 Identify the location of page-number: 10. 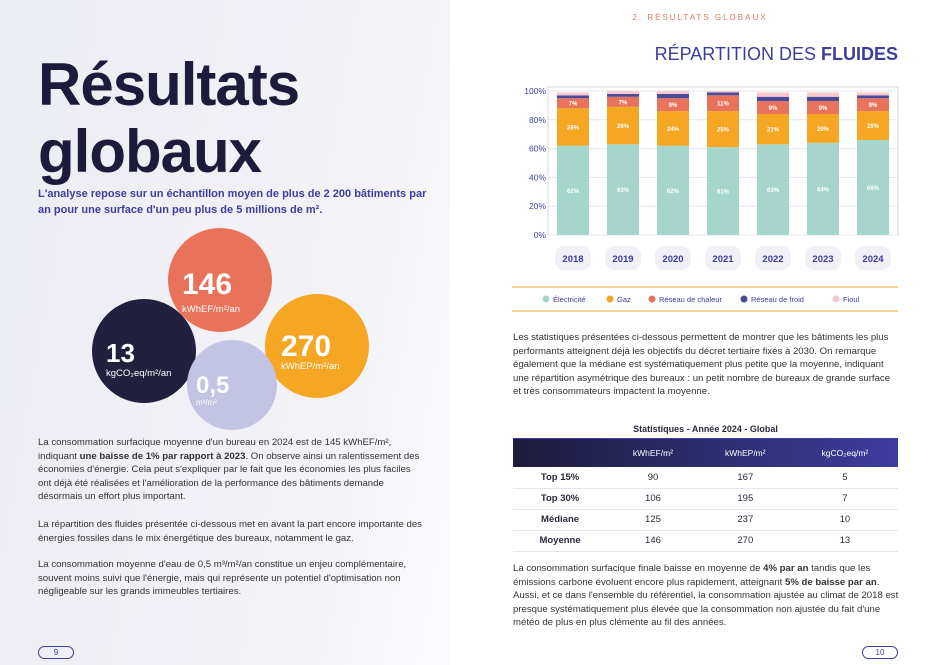
(880, 652).